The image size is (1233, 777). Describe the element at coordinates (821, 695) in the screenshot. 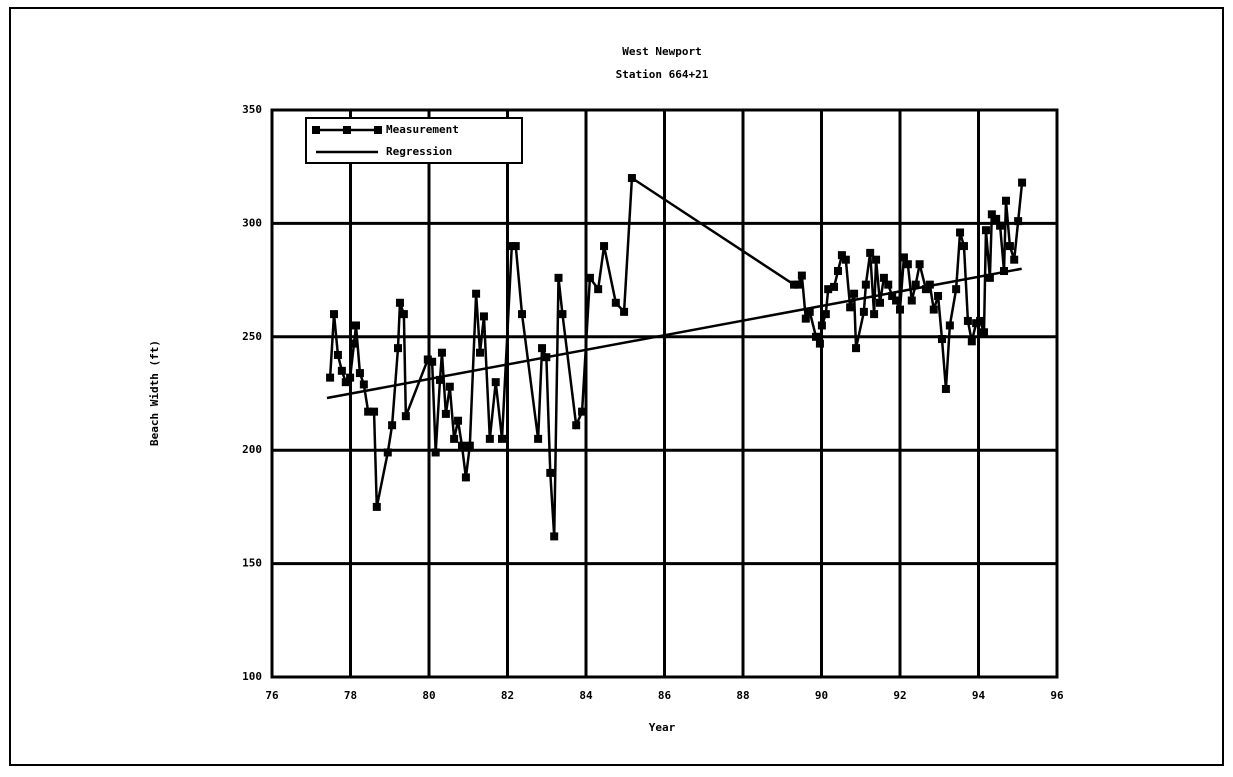

I see `x-tick-label: 90` at that location.